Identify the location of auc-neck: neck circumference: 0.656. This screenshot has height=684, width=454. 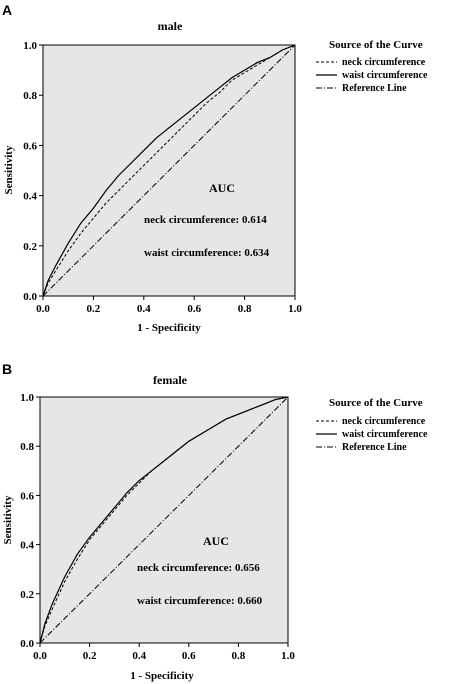
(198, 568).